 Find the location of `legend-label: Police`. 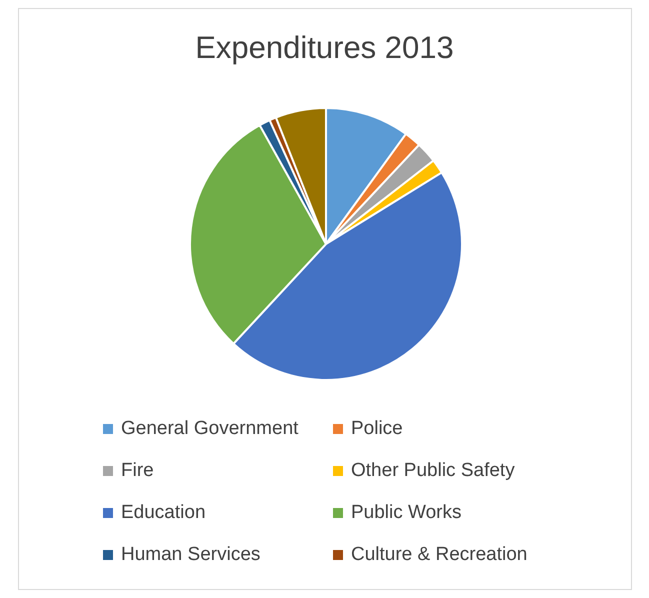

legend-label: Police is located at coordinates (377, 429).